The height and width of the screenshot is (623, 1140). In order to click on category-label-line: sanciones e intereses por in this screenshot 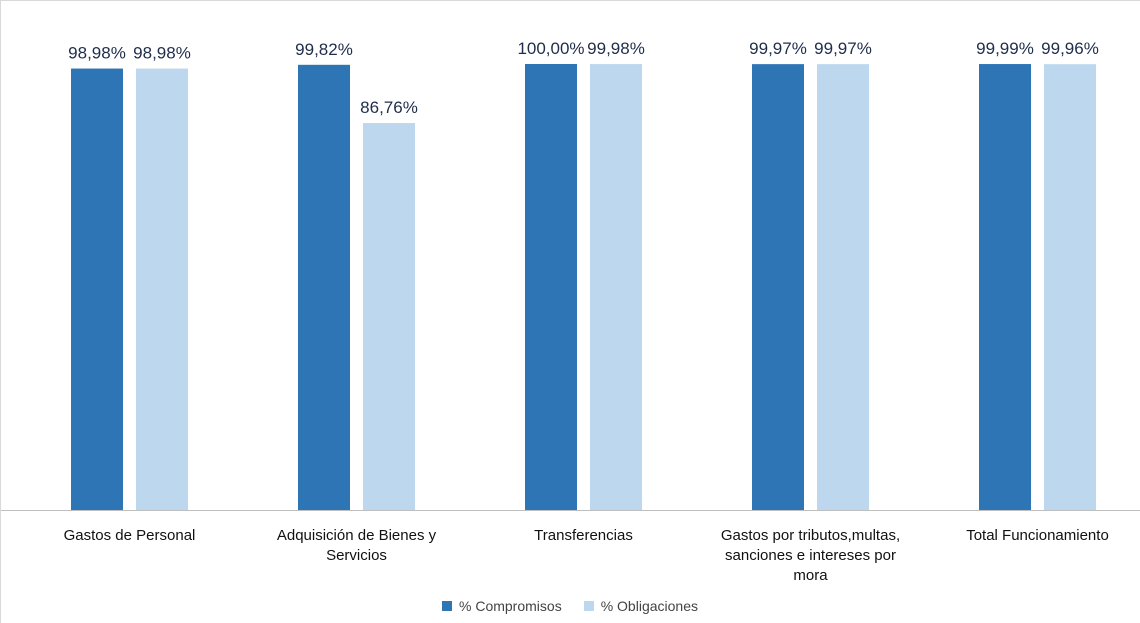, I will do `click(810, 555)`.